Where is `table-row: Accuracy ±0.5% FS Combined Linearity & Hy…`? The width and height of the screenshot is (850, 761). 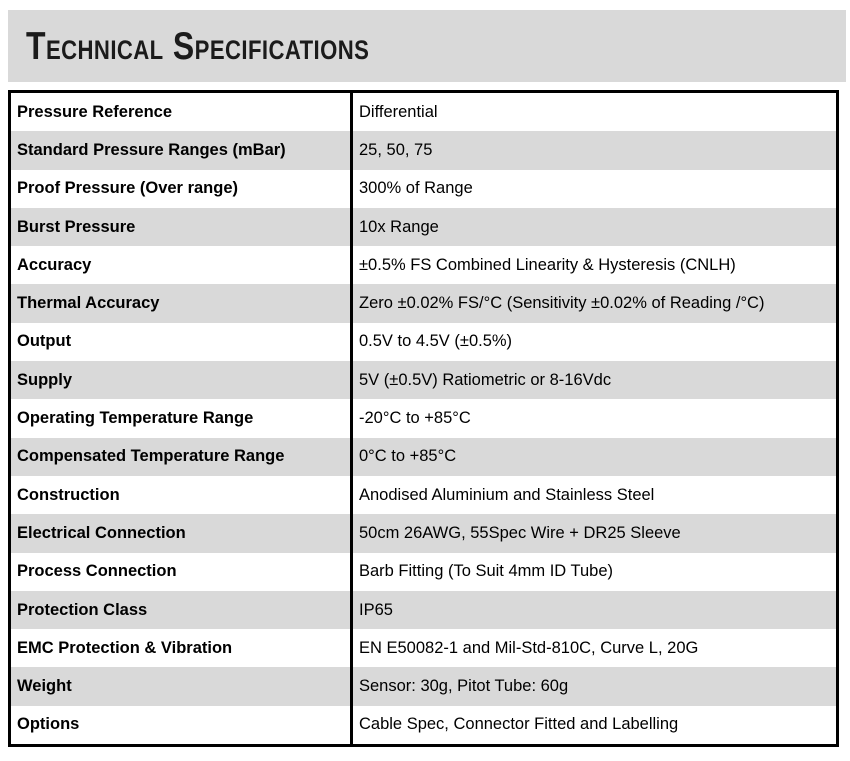 table-row: Accuracy ±0.5% FS Combined Linearity & Hy… is located at coordinates (423, 265).